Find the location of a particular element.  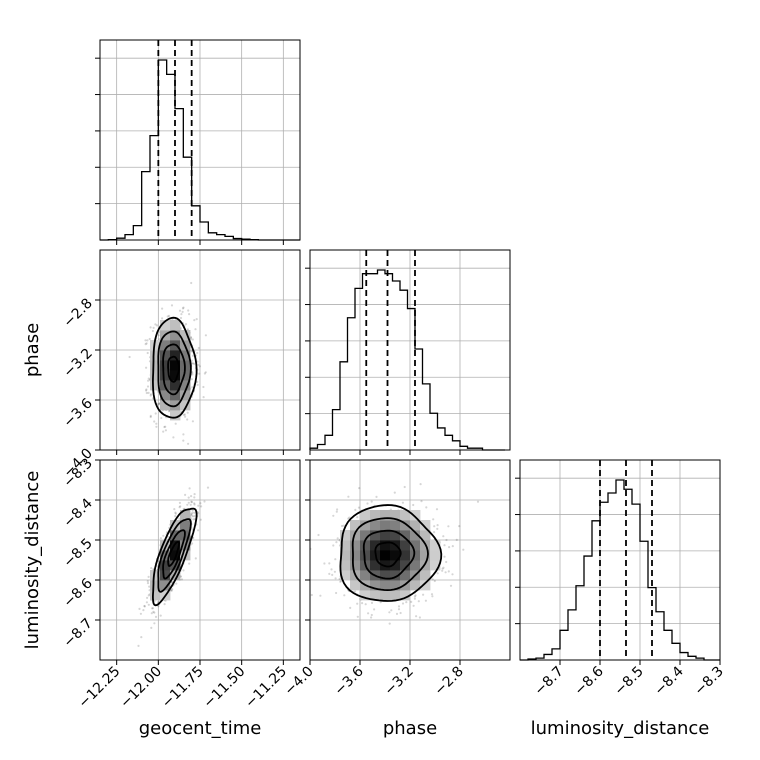

x-tick-label: −8.7 is located at coordinates (548, 681).